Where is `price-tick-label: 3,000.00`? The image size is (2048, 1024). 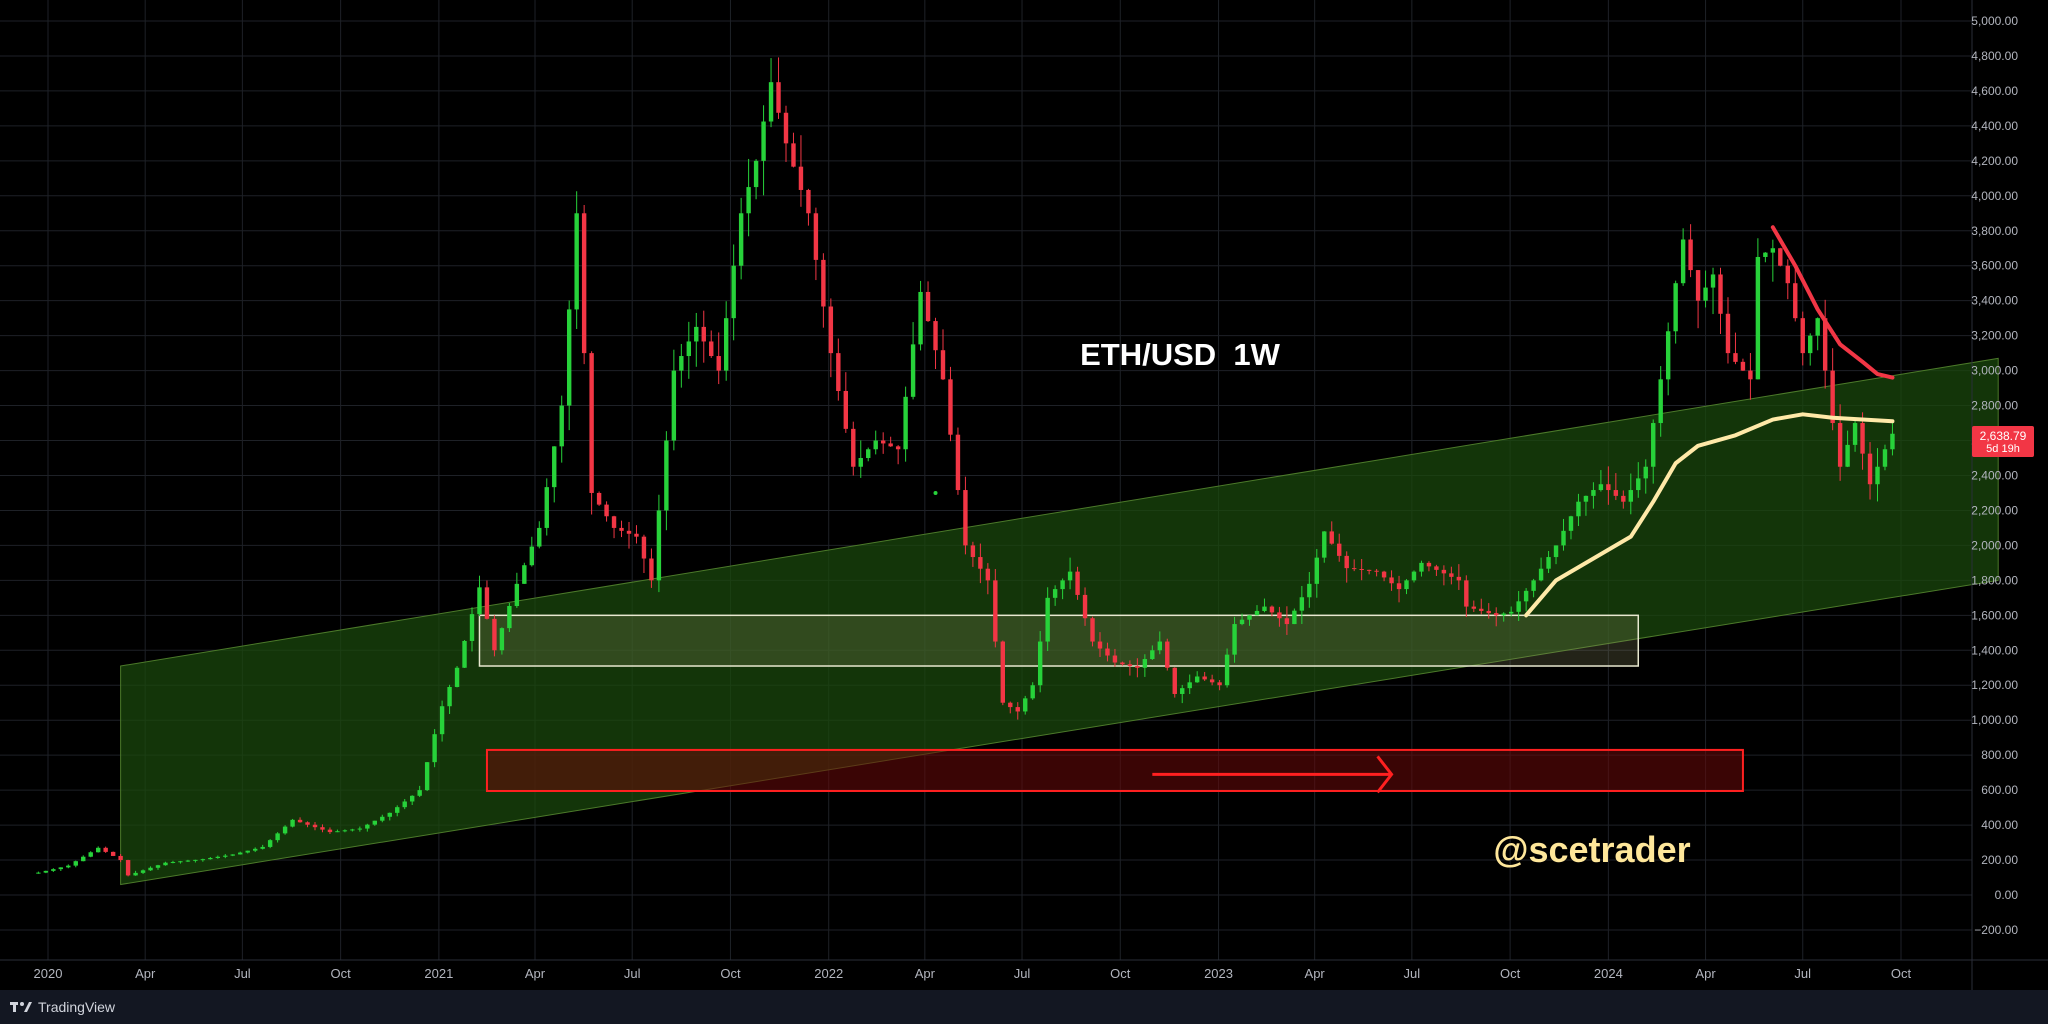 price-tick-label: 3,000.00 is located at coordinates (1994, 371).